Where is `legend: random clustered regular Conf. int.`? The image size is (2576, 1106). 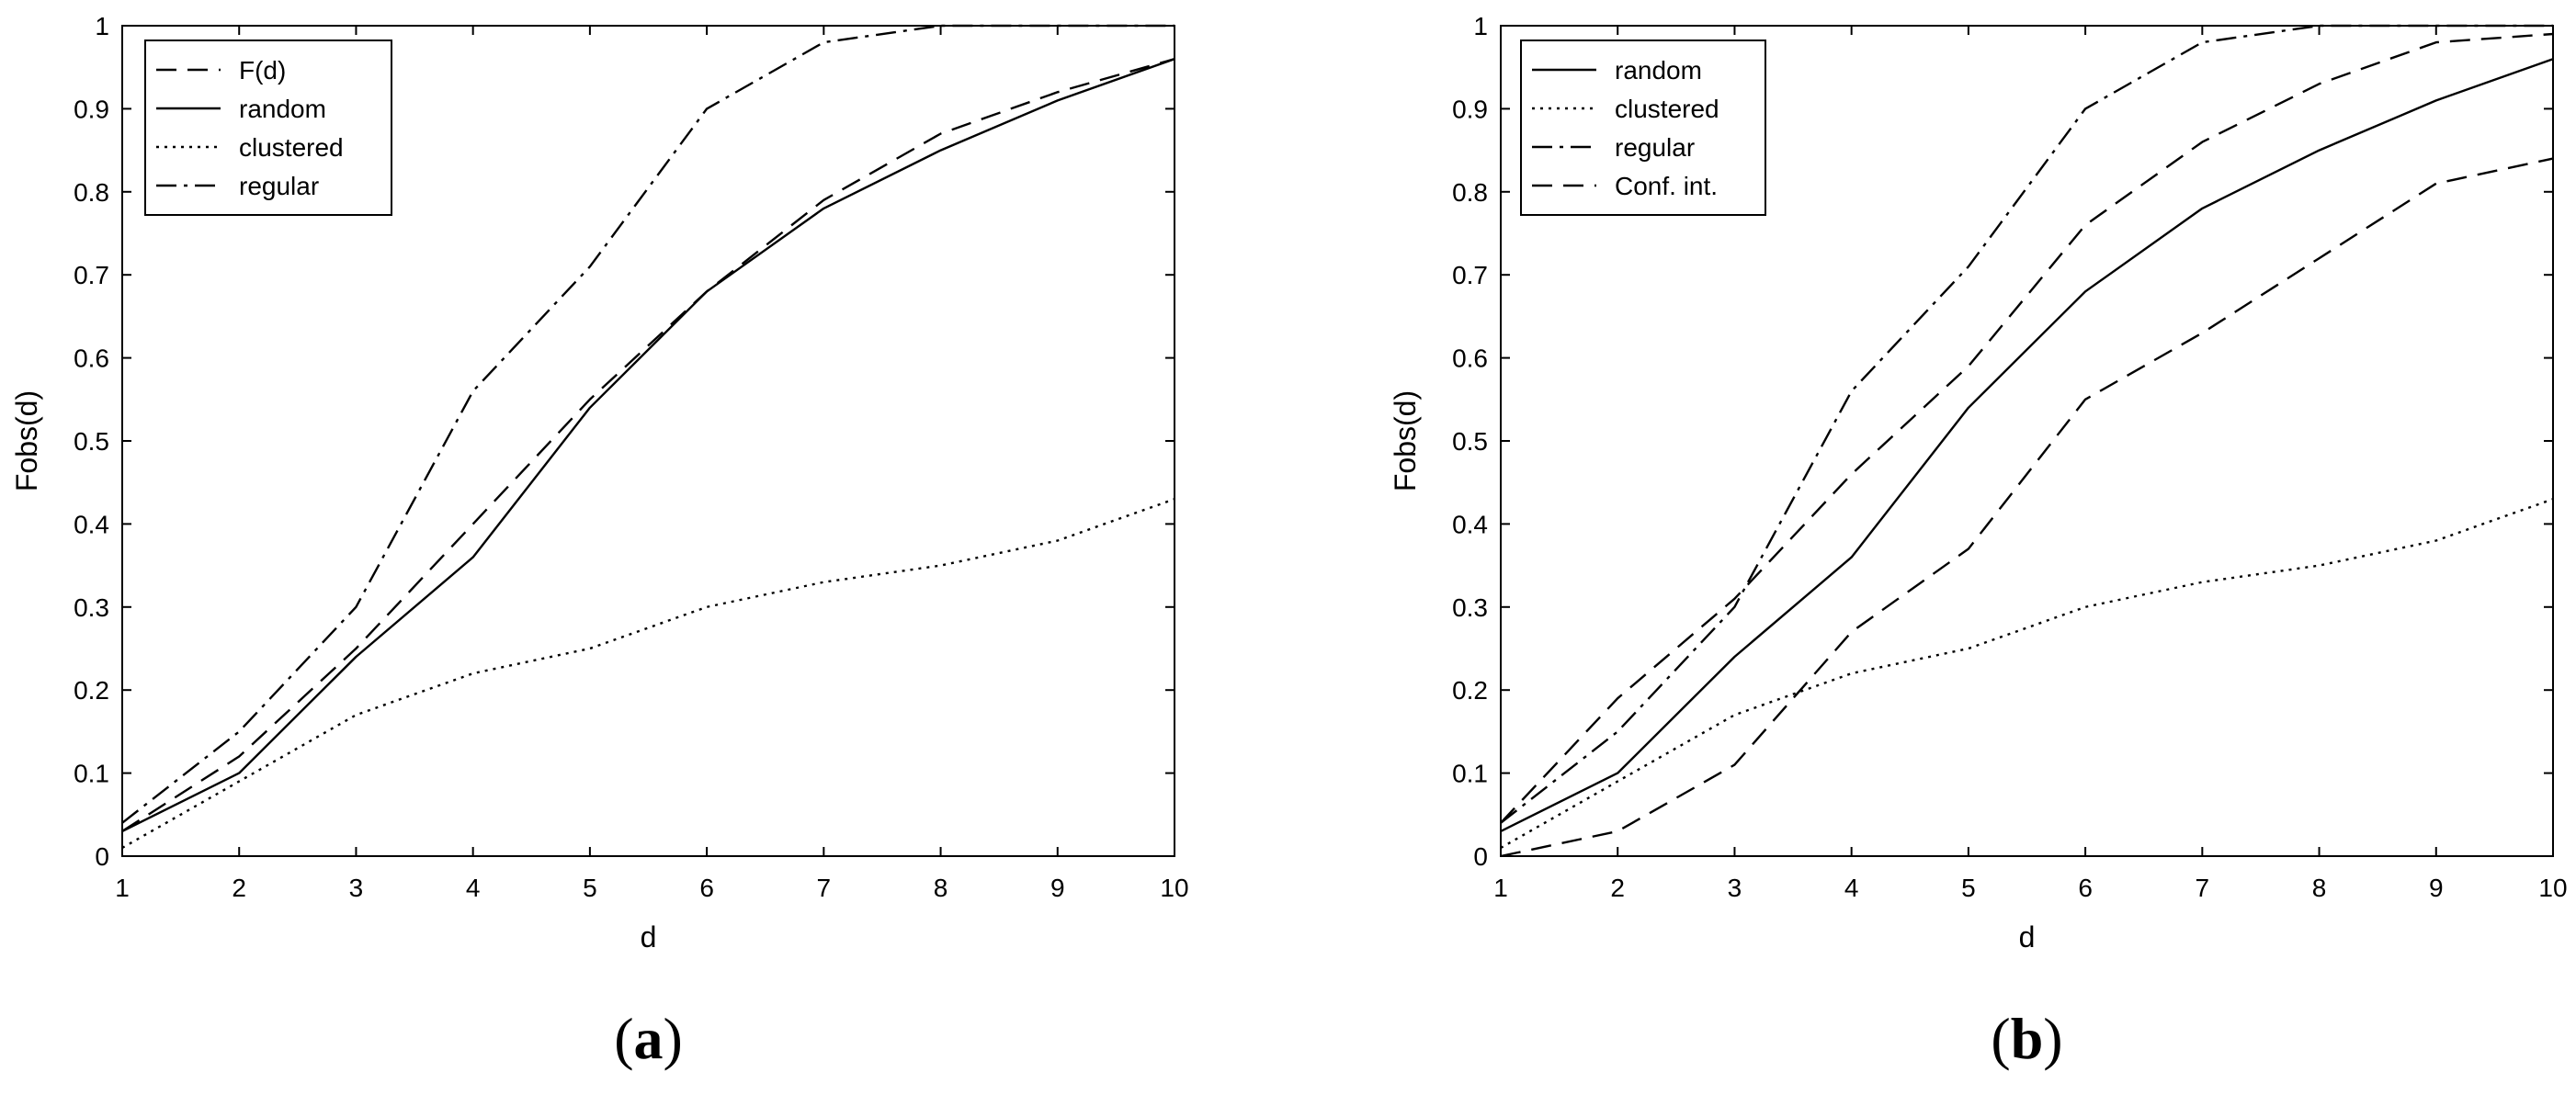
legend: random clustered regular Conf. int. is located at coordinates (1643, 128).